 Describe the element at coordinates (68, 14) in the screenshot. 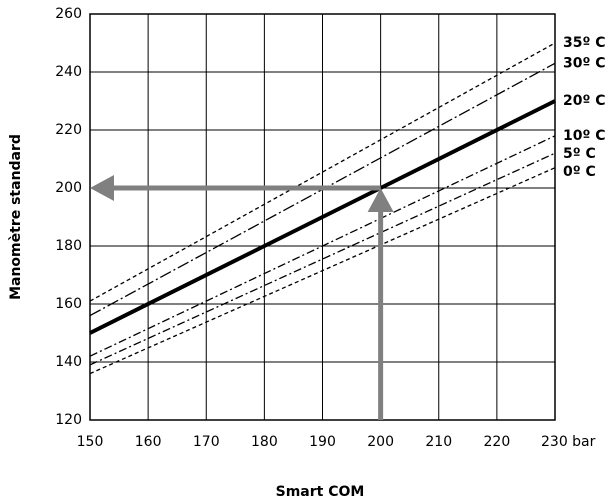

I see `y-tick-label: 260` at that location.